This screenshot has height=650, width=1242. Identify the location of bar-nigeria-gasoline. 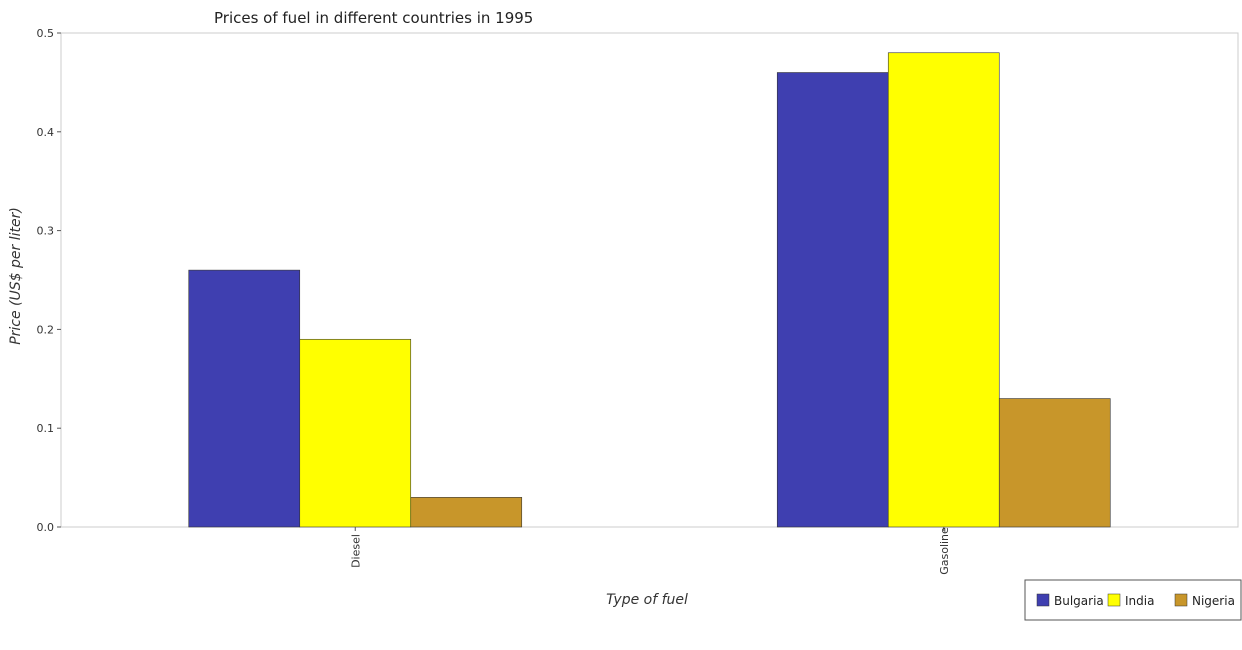
(1054, 463).